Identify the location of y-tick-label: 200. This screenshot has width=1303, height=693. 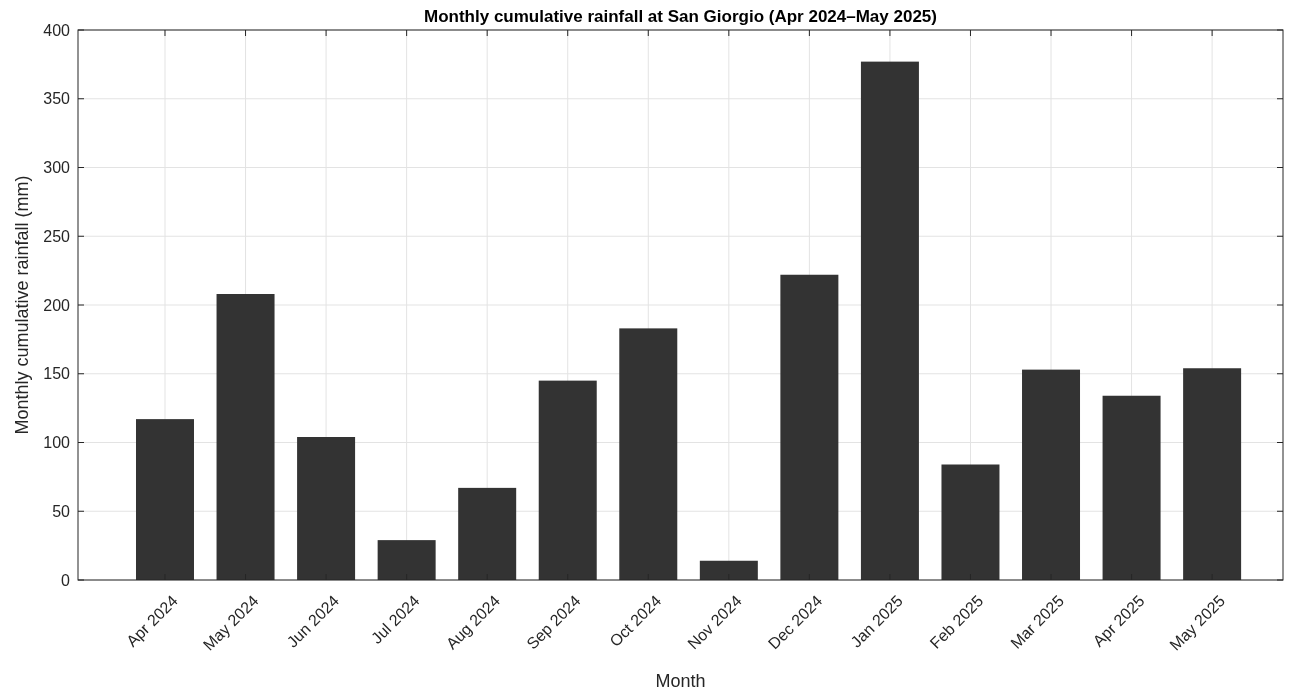
(57, 305).